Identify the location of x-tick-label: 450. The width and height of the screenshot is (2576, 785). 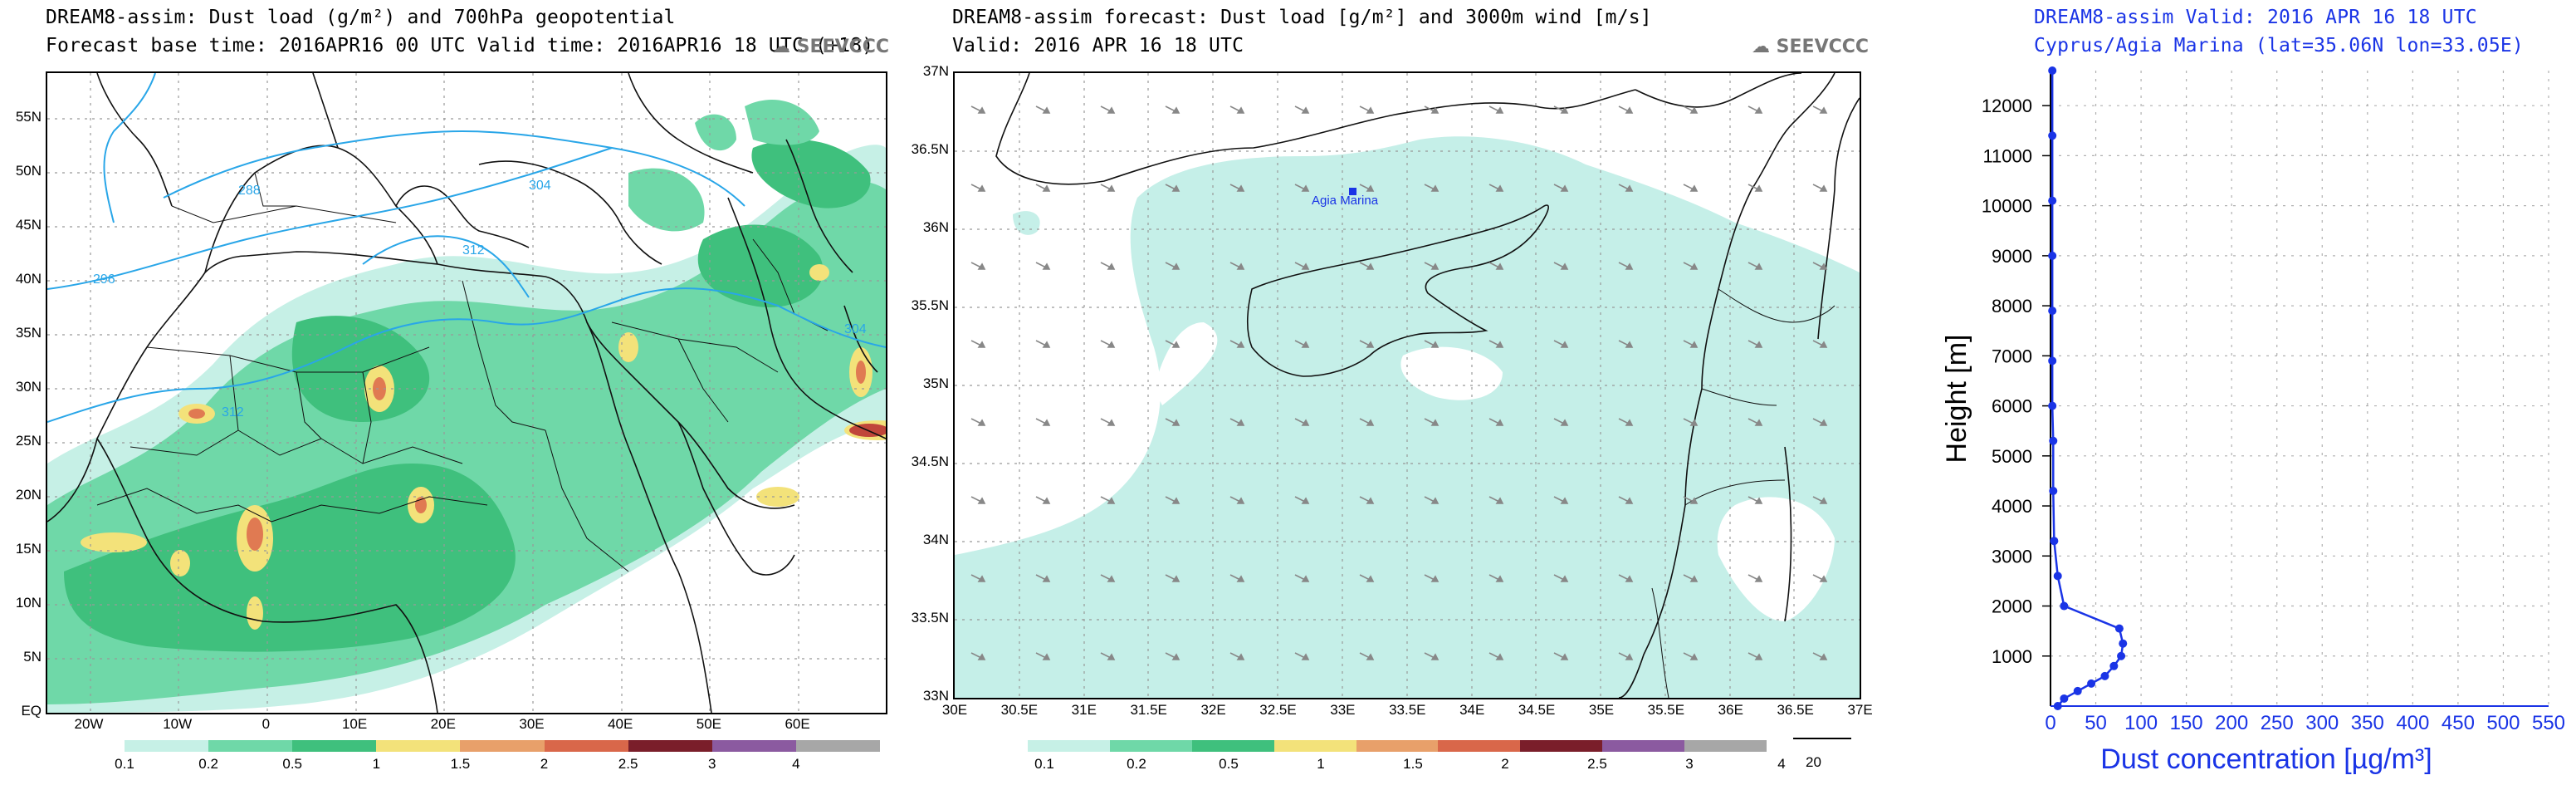
(2458, 723).